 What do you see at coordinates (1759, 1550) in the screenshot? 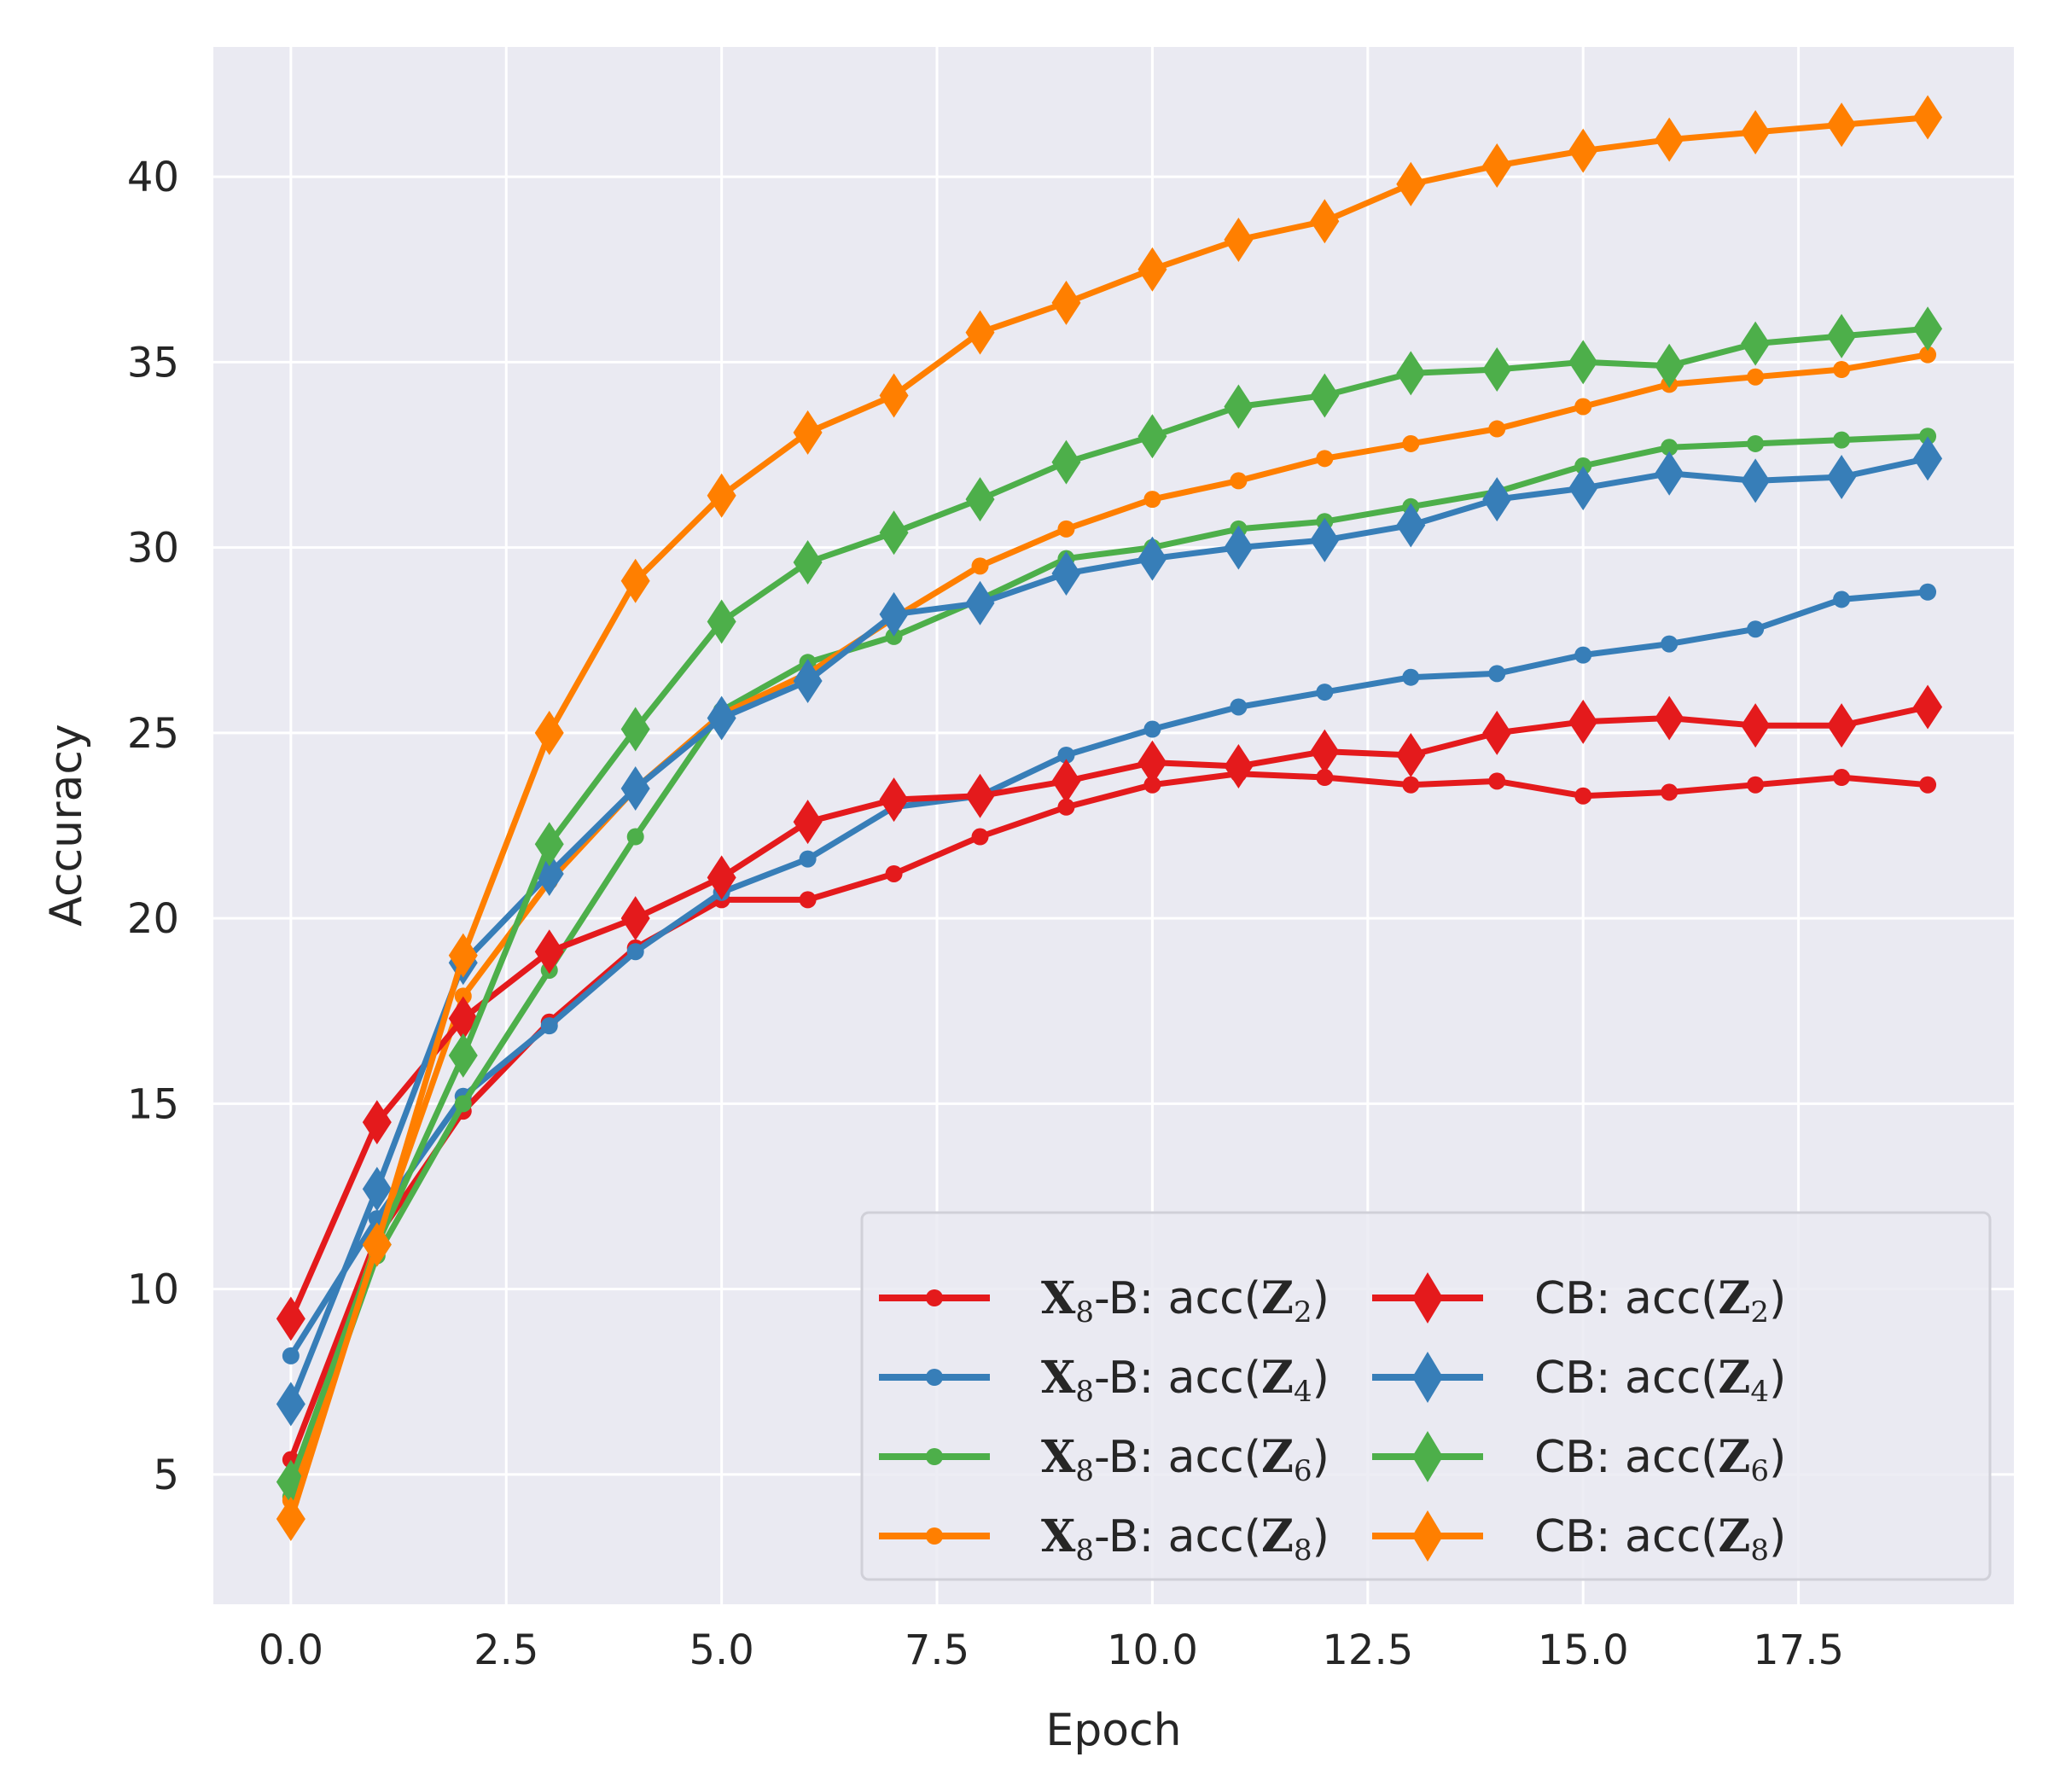
I see `legend-z-sub: 8` at bounding box center [1759, 1550].